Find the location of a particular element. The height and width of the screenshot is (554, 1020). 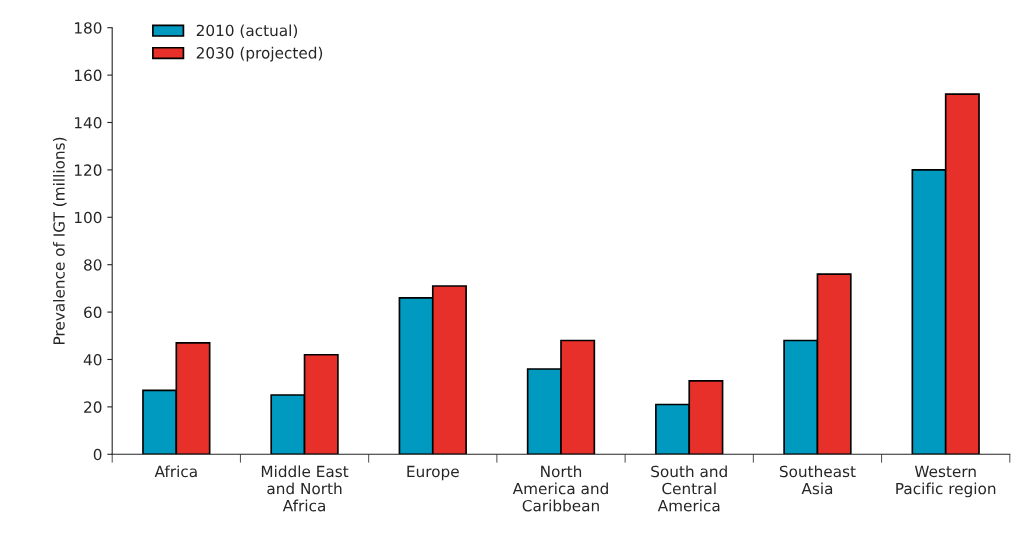

x-tick-label: Western Pacific region is located at coordinates (946, 481).